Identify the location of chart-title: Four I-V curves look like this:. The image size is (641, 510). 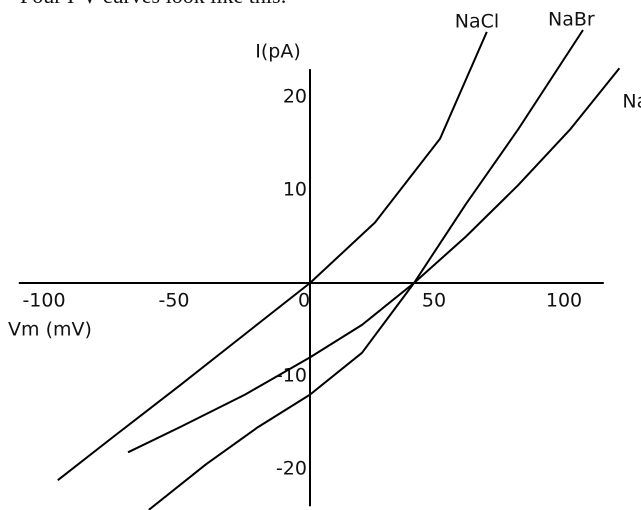
(153, 4).